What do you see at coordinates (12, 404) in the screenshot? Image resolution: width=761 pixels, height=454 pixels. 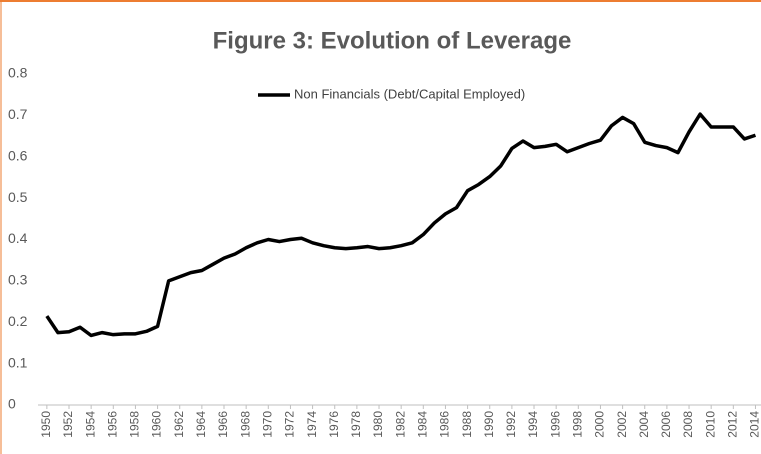 I see `y-tick-label: 0` at bounding box center [12, 404].